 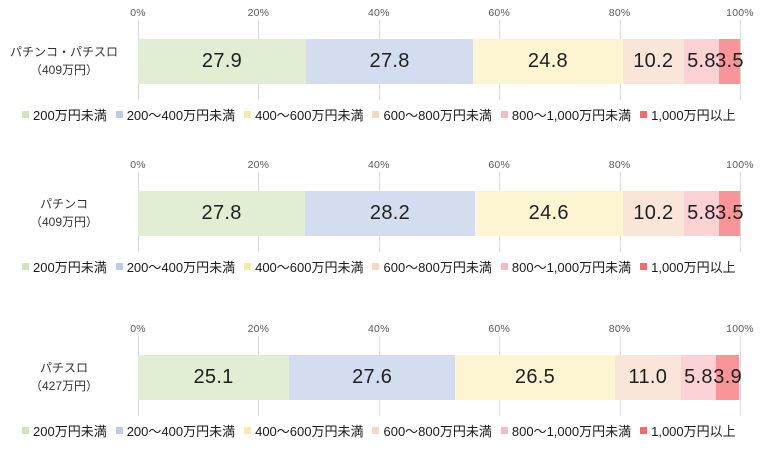 I want to click on bar-segment: 27.6, so click(x=372, y=377).